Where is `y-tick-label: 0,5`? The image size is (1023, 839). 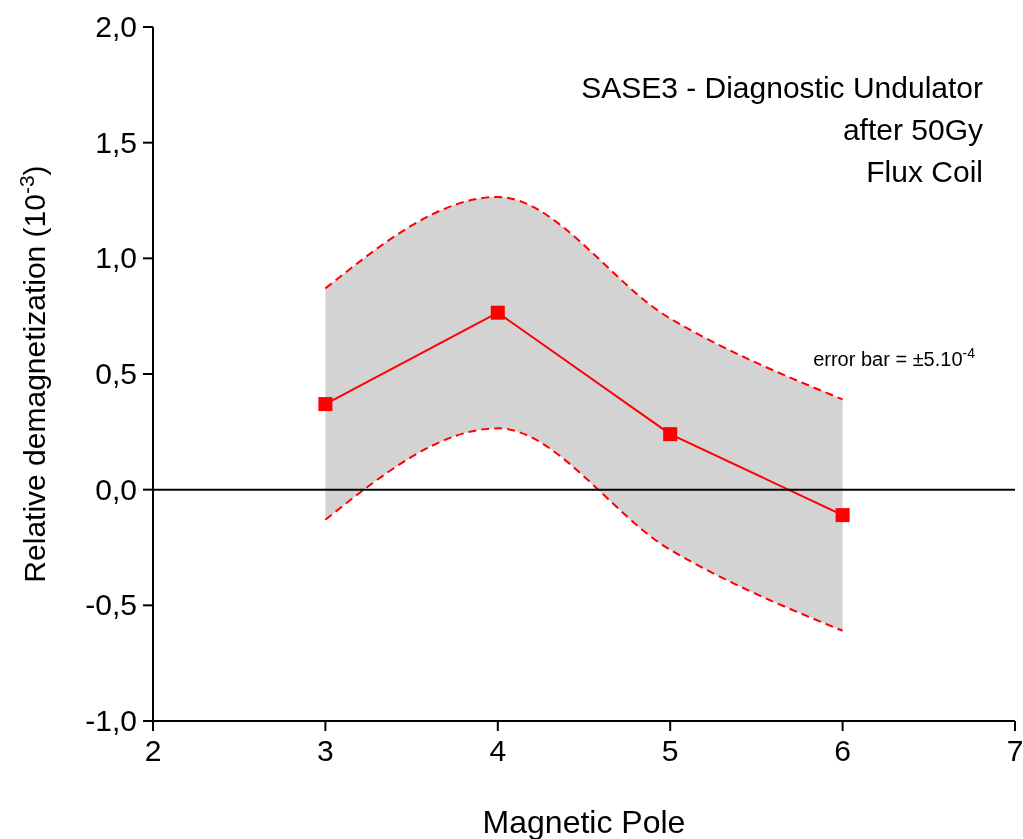 y-tick-label: 0,5 is located at coordinates (116, 373).